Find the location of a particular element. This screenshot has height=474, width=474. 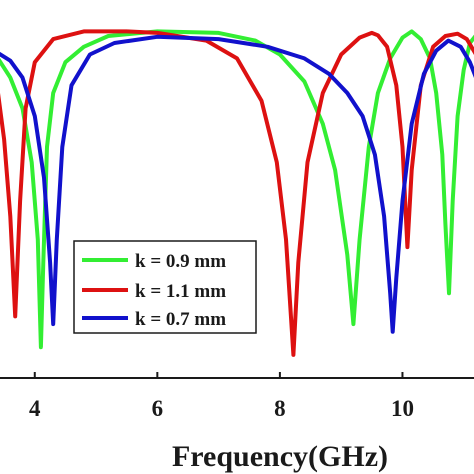

legend: k = 0.9 mm k = 1.1 mm k = 0.7 mm is located at coordinates (165, 287).